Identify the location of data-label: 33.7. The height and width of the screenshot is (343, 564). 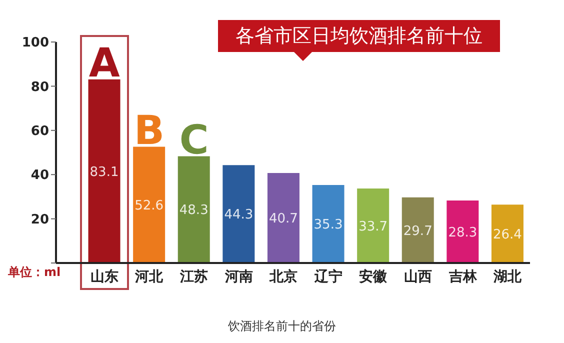
(373, 226).